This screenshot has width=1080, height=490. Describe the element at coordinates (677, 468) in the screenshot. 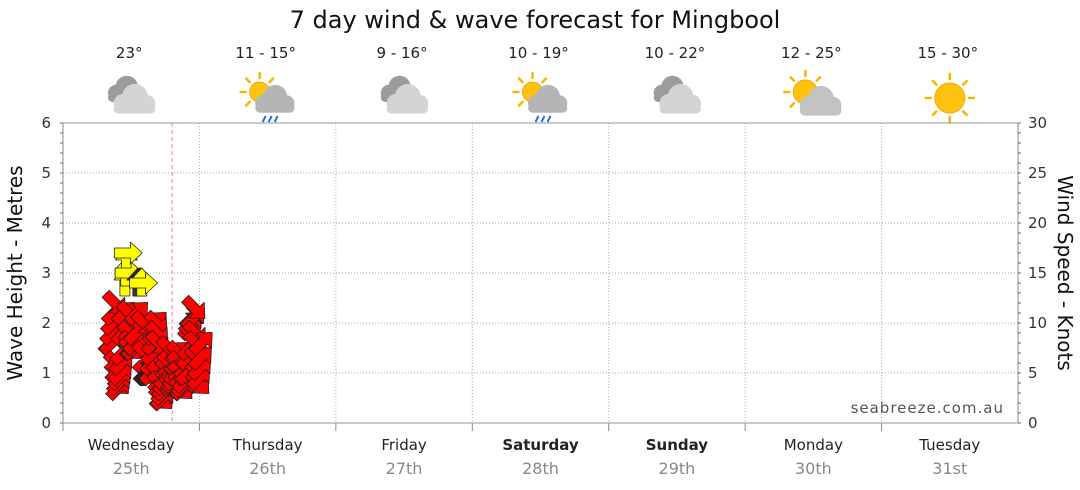

I see `day-date: 29th` at that location.